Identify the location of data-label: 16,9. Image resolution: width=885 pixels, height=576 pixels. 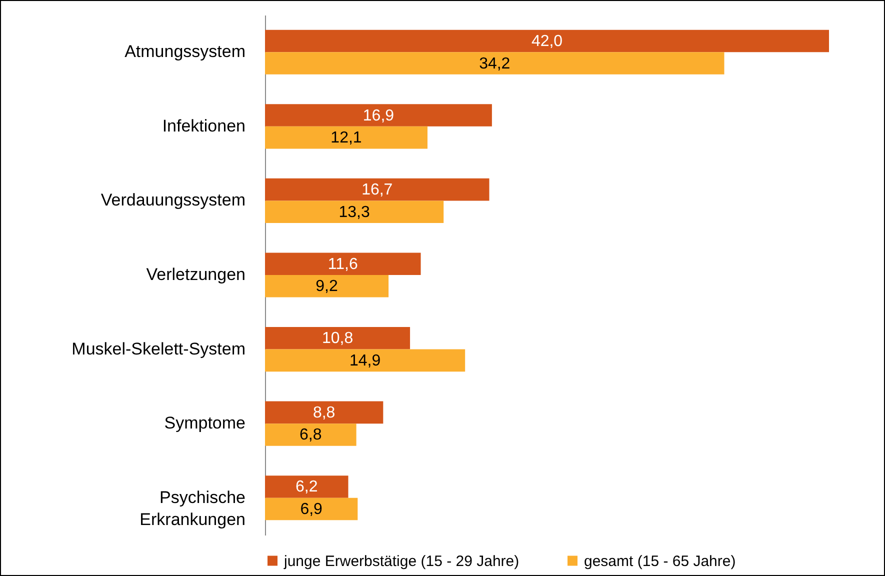
(378, 115).